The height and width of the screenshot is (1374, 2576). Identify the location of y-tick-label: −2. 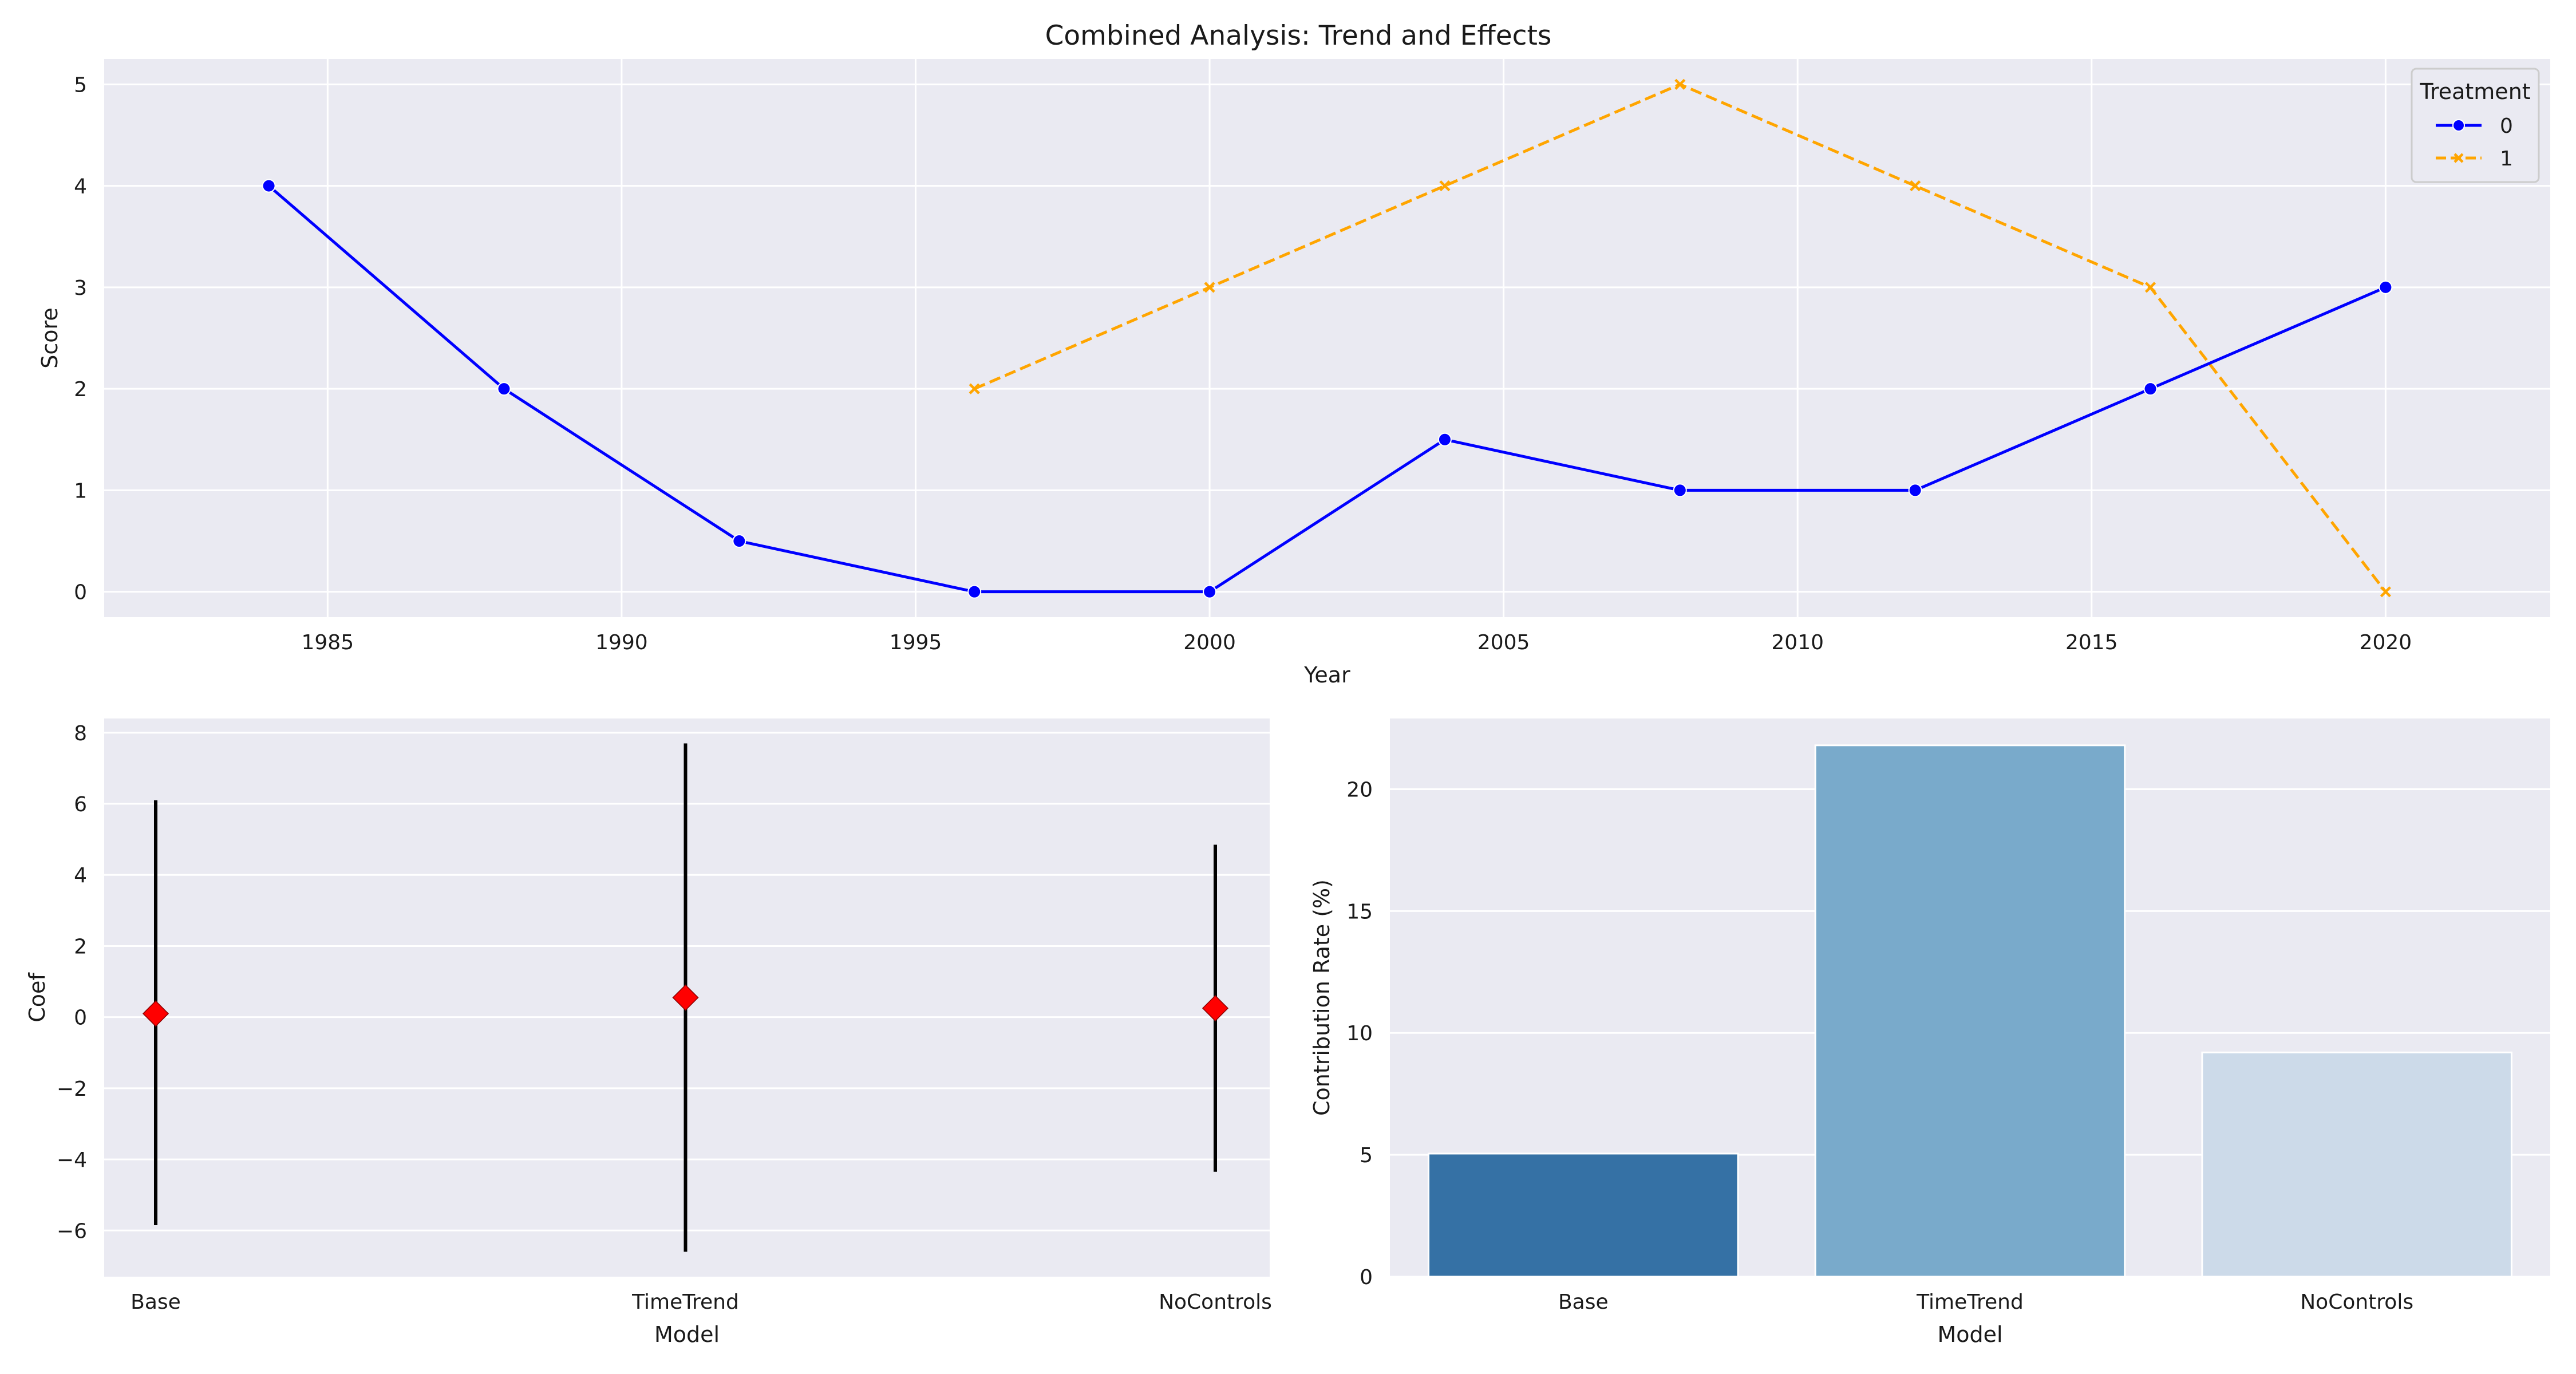
(72, 1089).